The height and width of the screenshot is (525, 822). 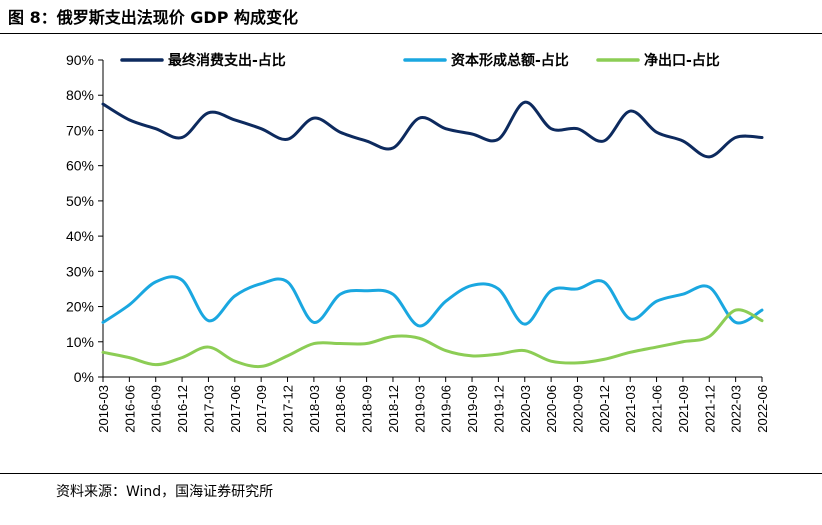 I want to click on top-divider, so click(x=411, y=33).